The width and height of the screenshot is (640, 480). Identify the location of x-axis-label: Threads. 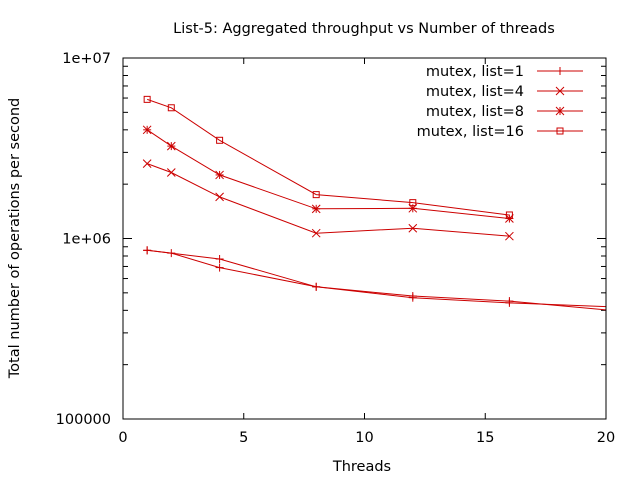
(361, 467).